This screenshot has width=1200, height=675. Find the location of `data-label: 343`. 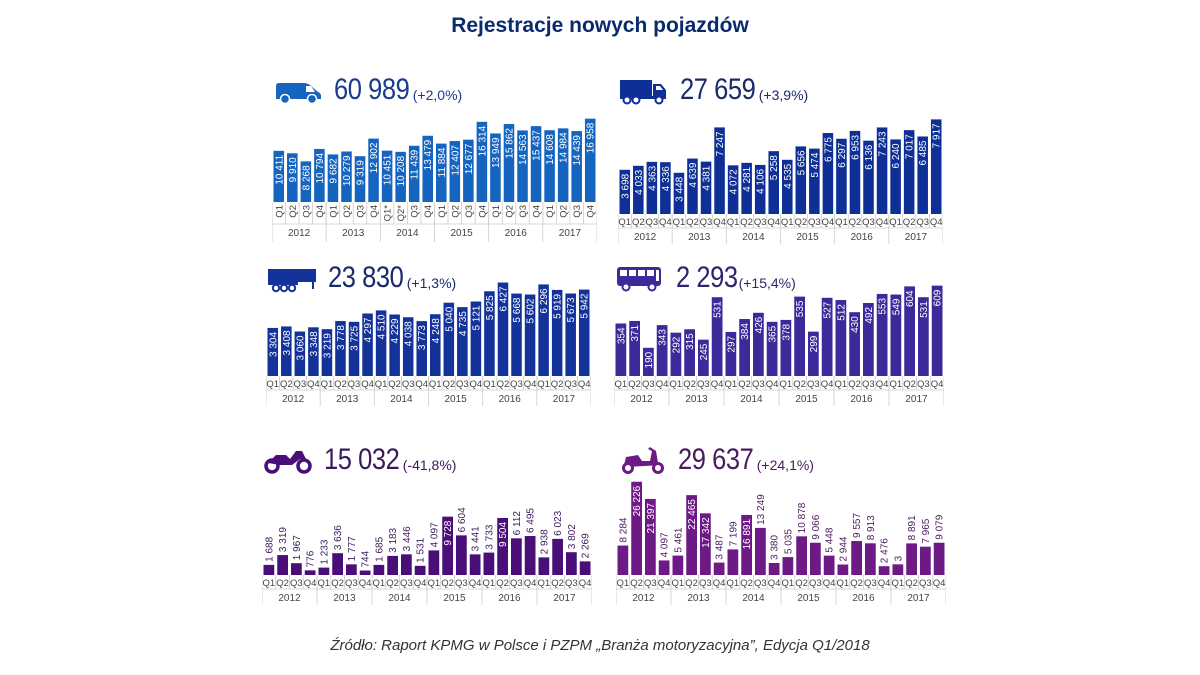

data-label: 343 is located at coordinates (663, 337).